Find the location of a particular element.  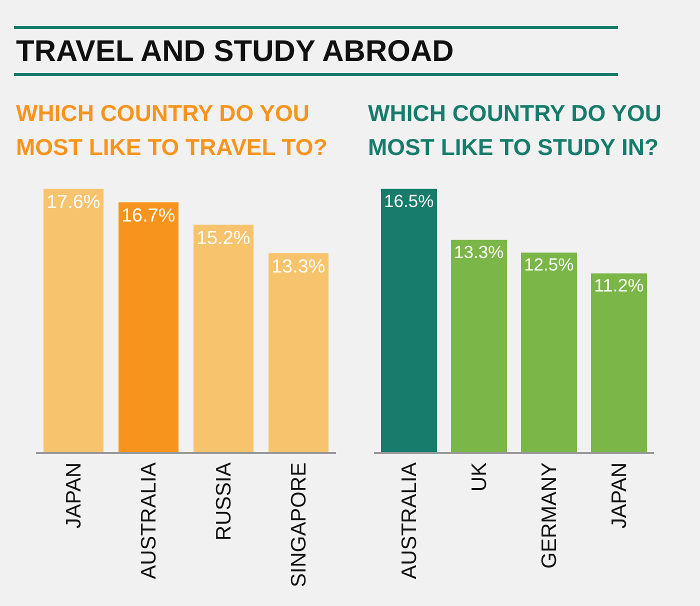

x-tick-label: RUSSIA is located at coordinates (224, 501).